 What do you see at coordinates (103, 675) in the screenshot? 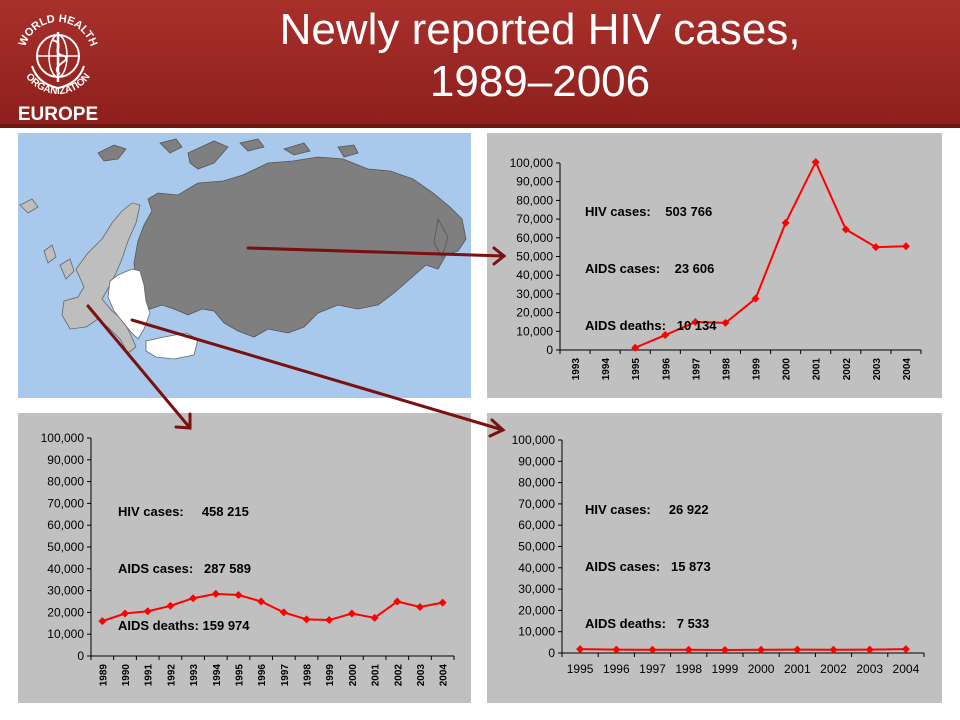
I see `x-tick-label: 1989` at bounding box center [103, 675].